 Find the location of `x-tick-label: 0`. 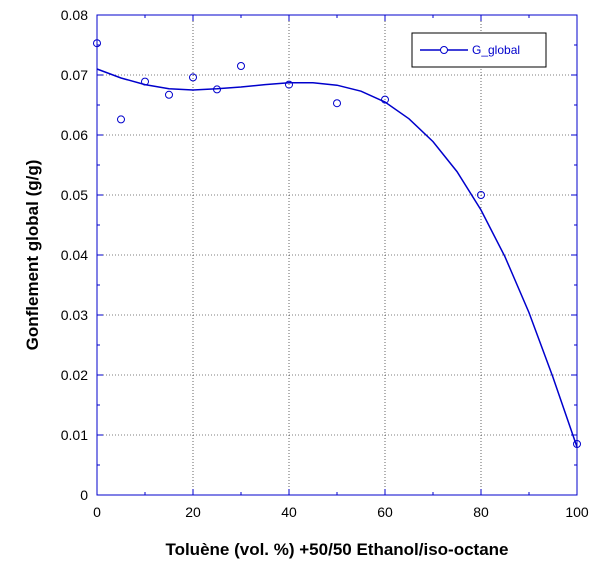

x-tick-label: 0 is located at coordinates (97, 512).